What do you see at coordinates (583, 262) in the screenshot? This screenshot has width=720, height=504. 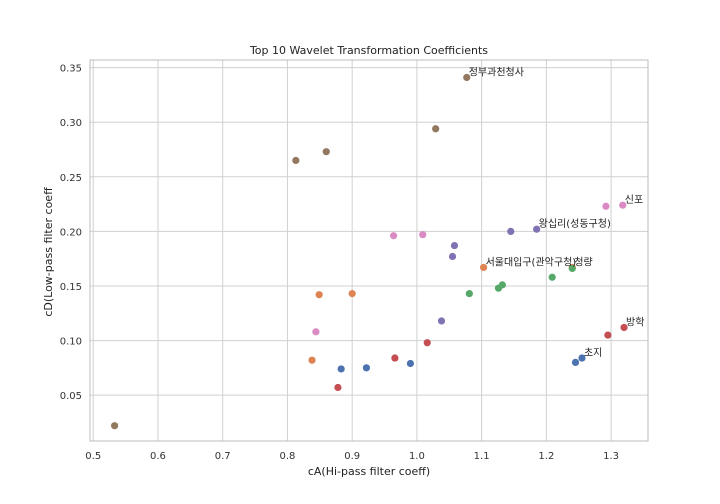 I see `point-annotation: 청량` at bounding box center [583, 262].